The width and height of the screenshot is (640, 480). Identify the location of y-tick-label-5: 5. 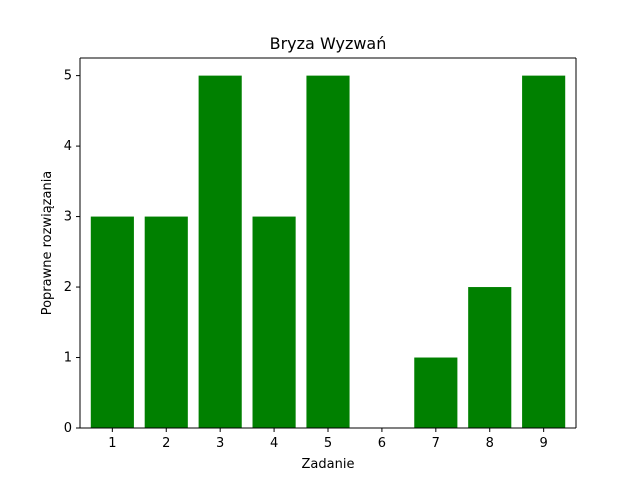
(68, 76).